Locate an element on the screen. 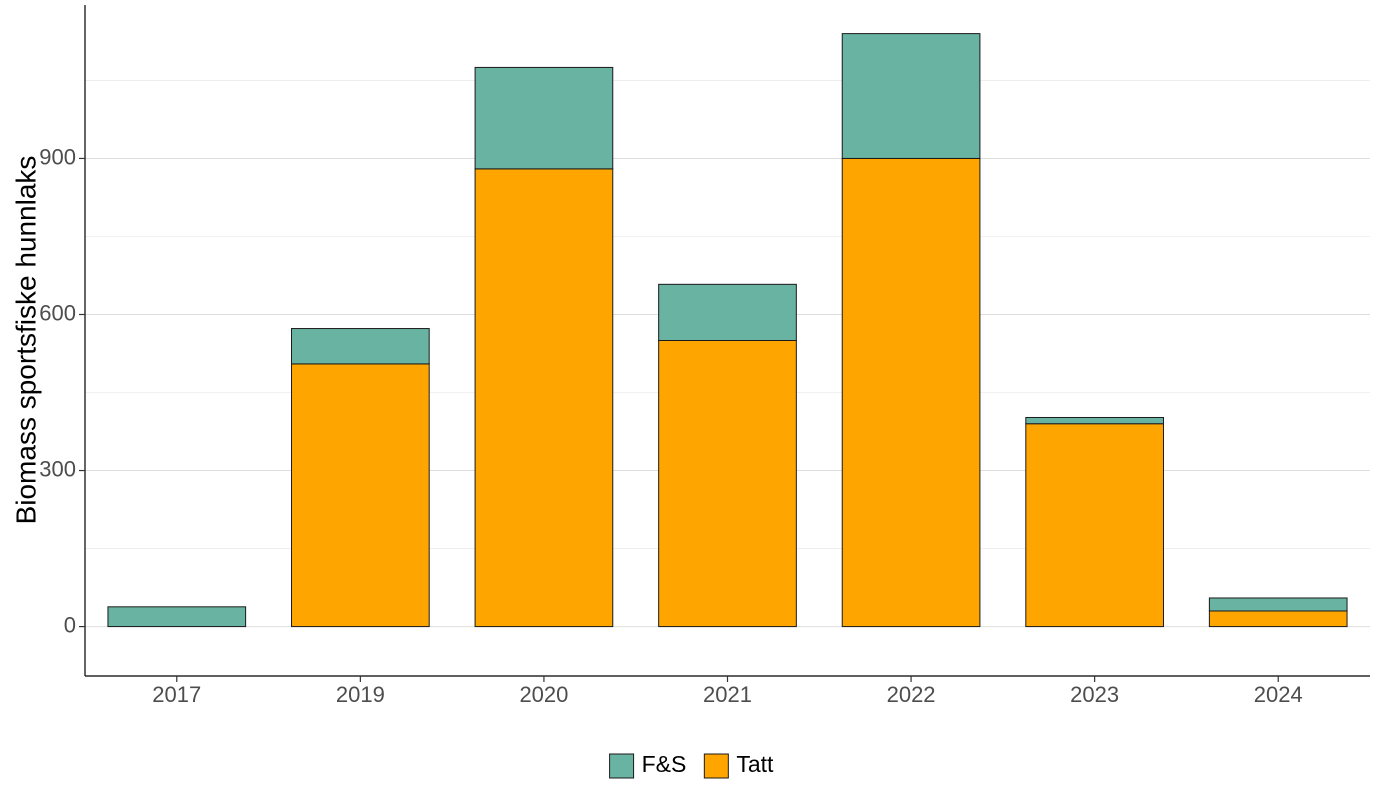 Image resolution: width=1377 pixels, height=794 pixels. legend-label: F&S is located at coordinates (664, 764).